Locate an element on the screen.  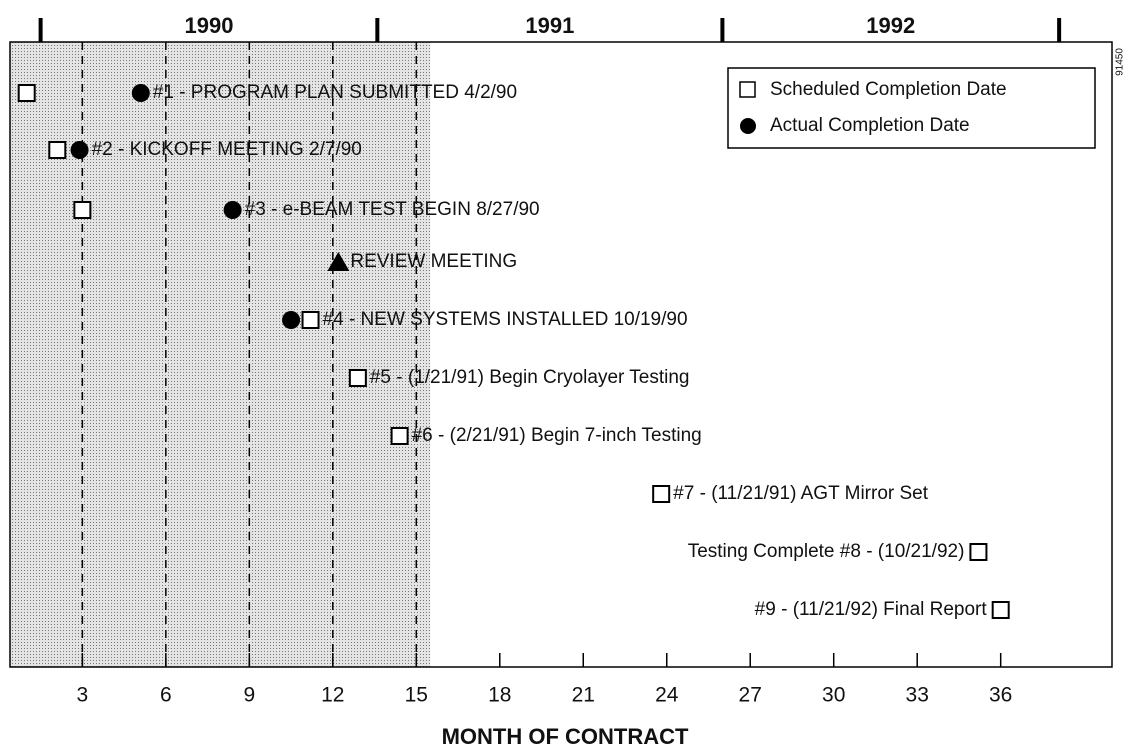
milestone-label: #2 - KICKOFF MEETING 2/7/90 is located at coordinates (227, 149).